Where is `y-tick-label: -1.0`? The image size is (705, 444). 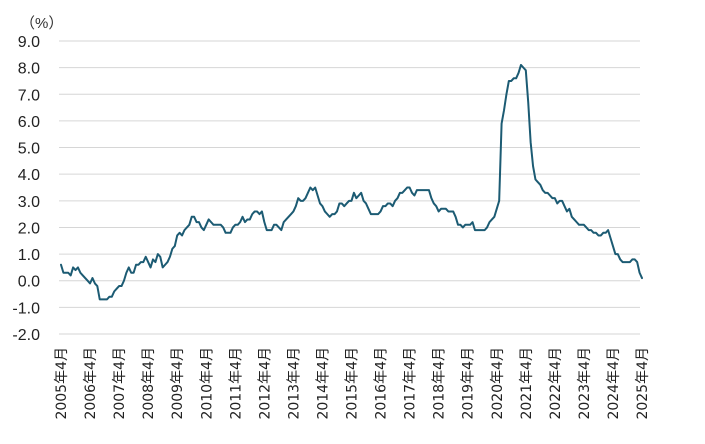 y-tick-label: -1.0 is located at coordinates (26, 308).